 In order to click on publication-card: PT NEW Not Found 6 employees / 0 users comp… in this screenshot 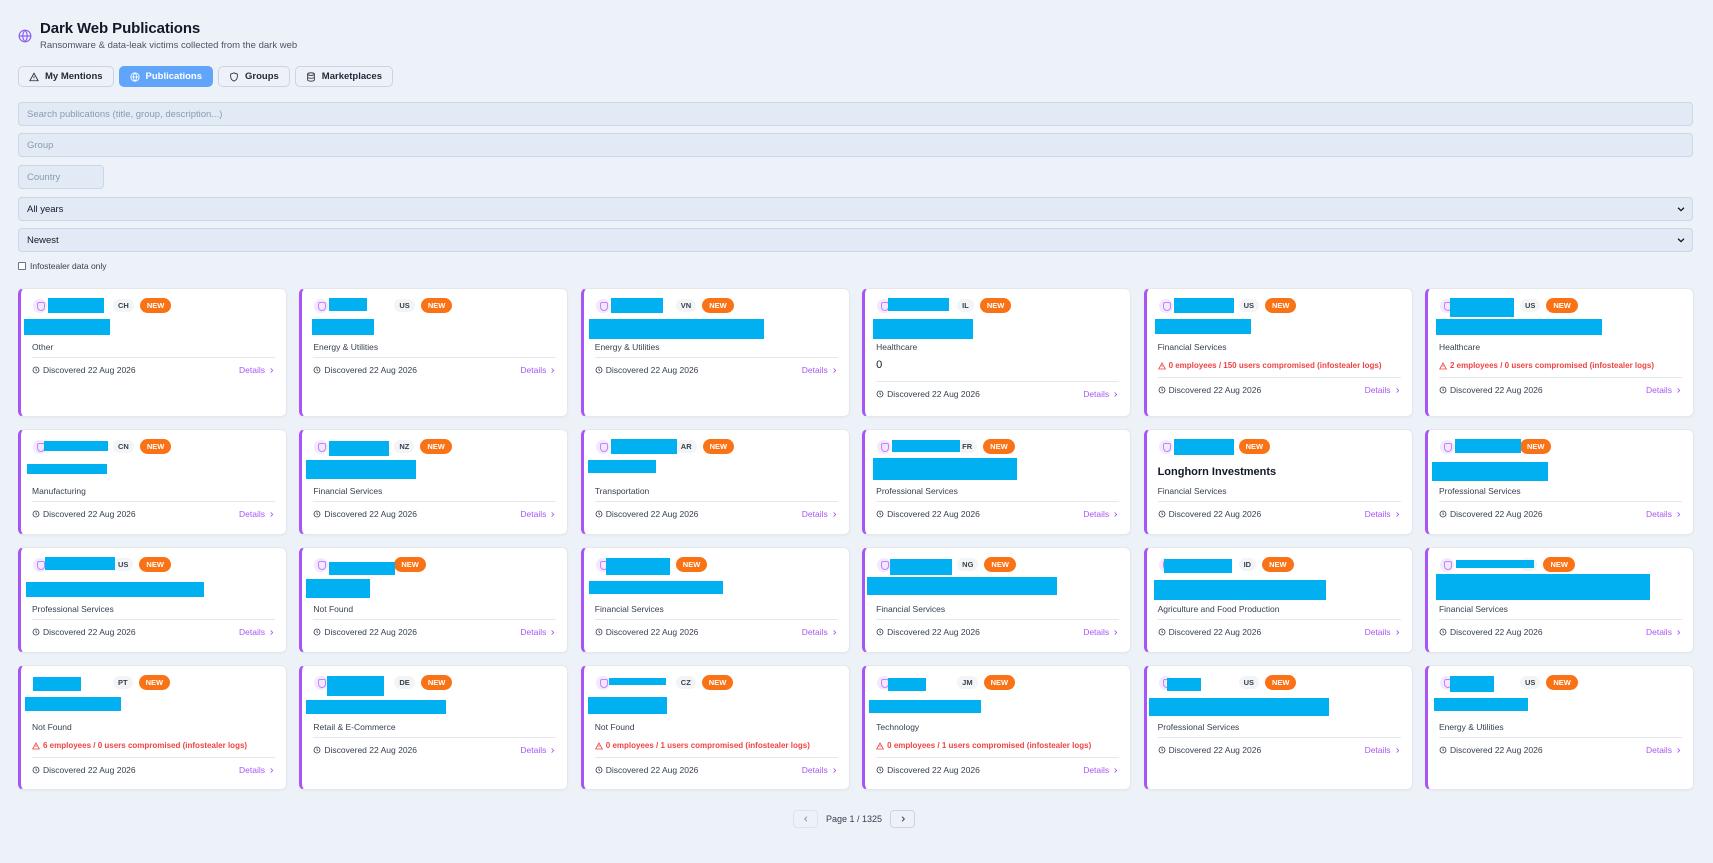, I will do `click(152, 727)`.